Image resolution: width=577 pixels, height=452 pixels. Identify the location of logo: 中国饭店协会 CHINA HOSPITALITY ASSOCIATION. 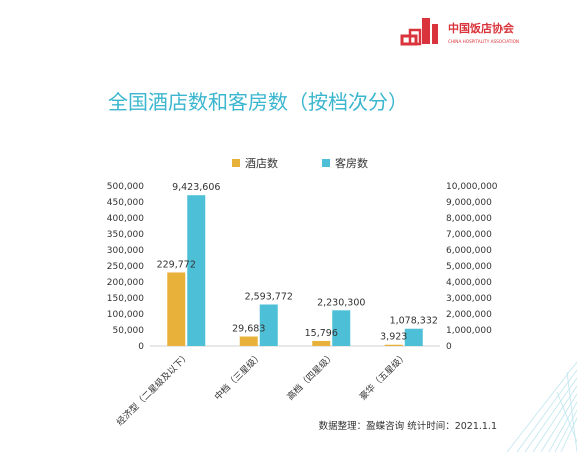
(485, 32).